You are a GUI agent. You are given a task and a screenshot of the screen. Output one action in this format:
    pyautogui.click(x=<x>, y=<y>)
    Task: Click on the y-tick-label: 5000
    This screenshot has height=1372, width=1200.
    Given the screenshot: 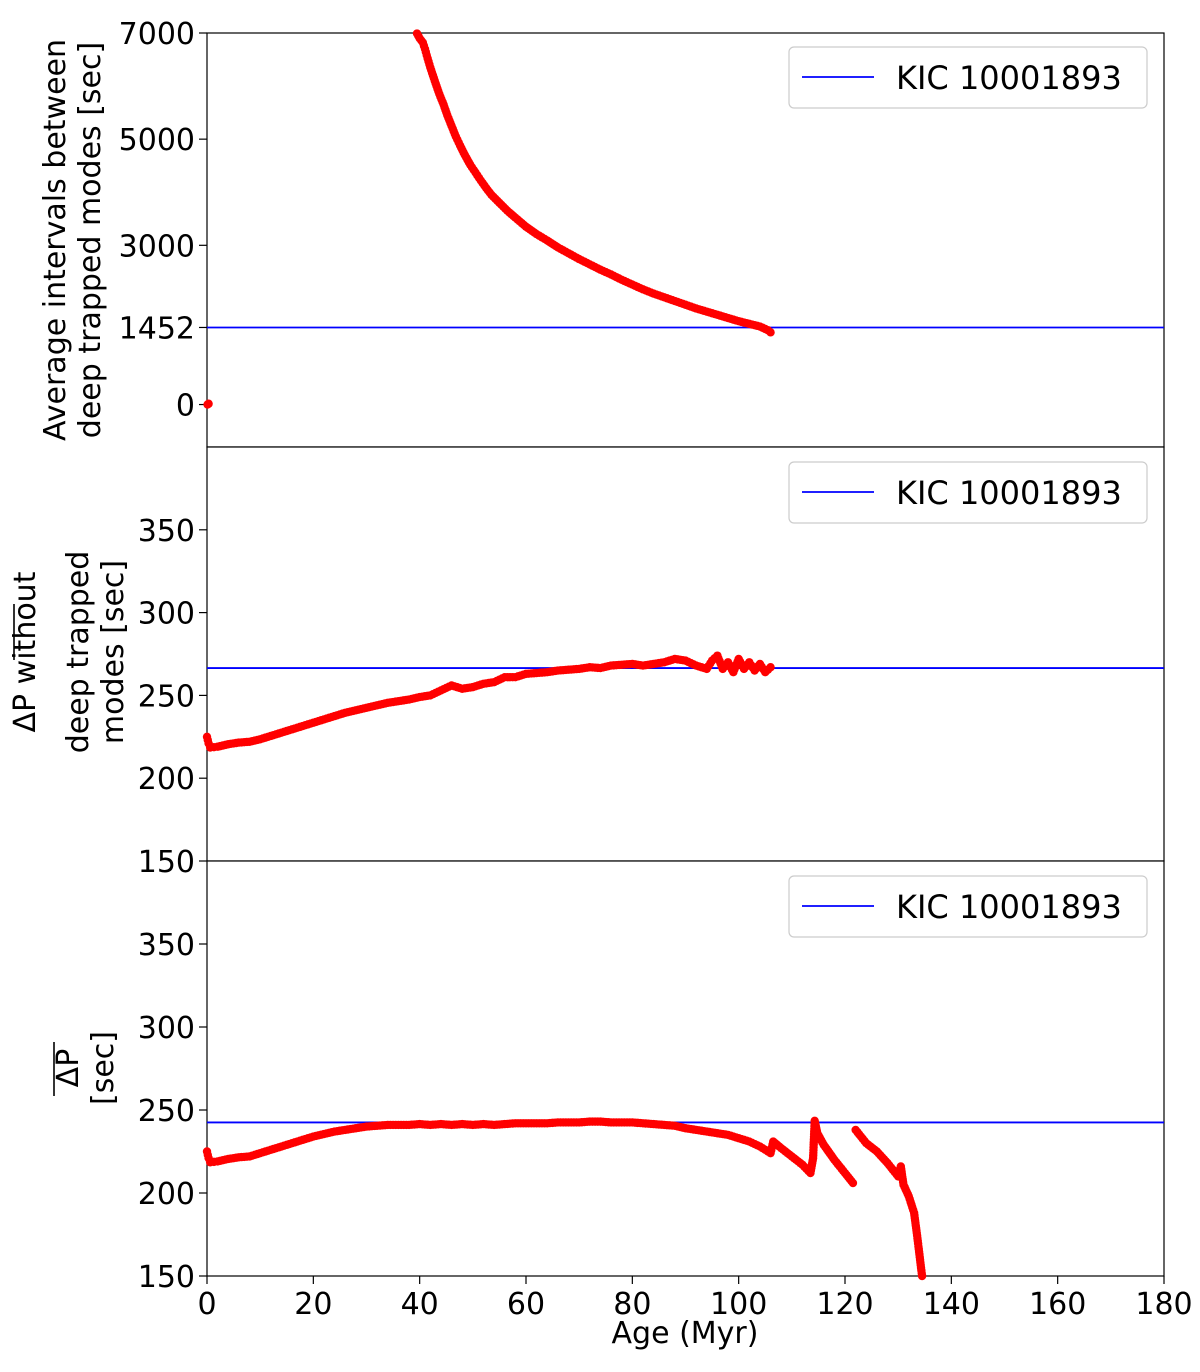 What is the action you would take?
    pyautogui.click(x=157, y=140)
    